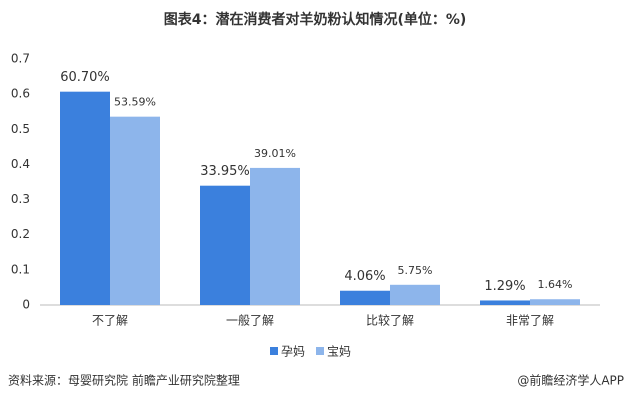 Image resolution: width=630 pixels, height=405 pixels. Describe the element at coordinates (20, 199) in the screenshot. I see `y-tick-label: 0.3` at that location.